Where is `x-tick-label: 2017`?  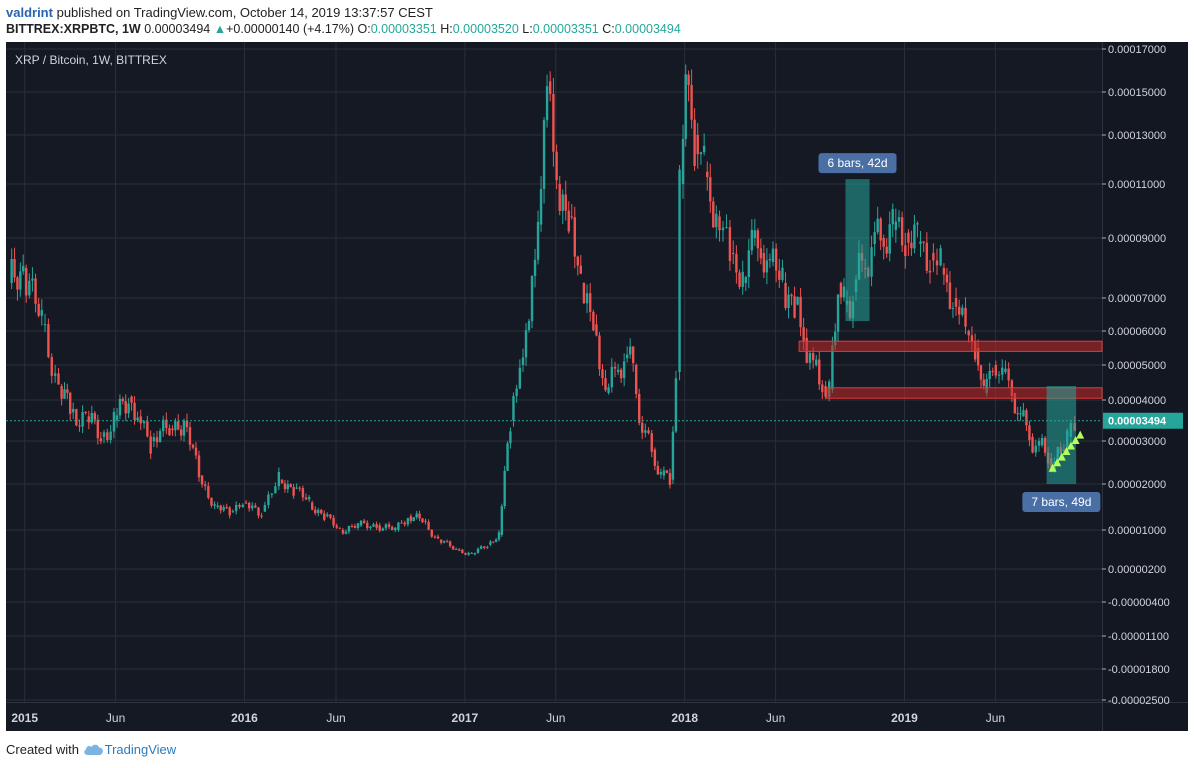
x-tick-label: 2017 is located at coordinates (465, 718).